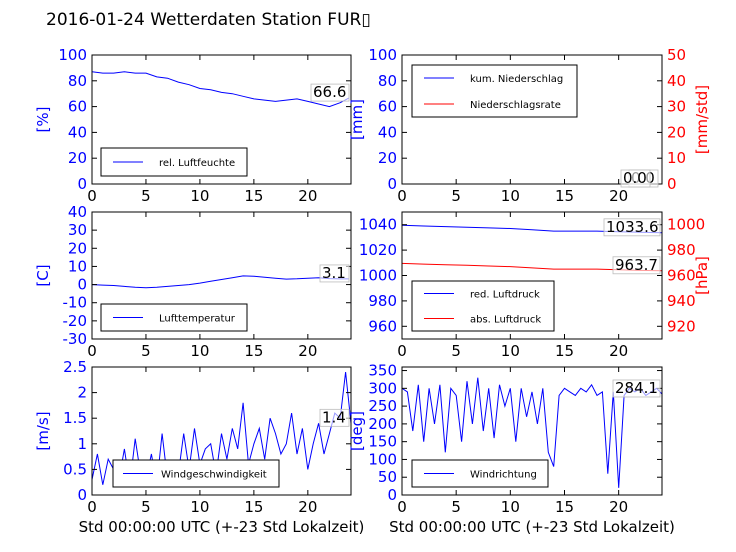 The width and height of the screenshot is (736, 552). Describe the element at coordinates (378, 250) in the screenshot. I see `y-tick-label: 1020` at that location.